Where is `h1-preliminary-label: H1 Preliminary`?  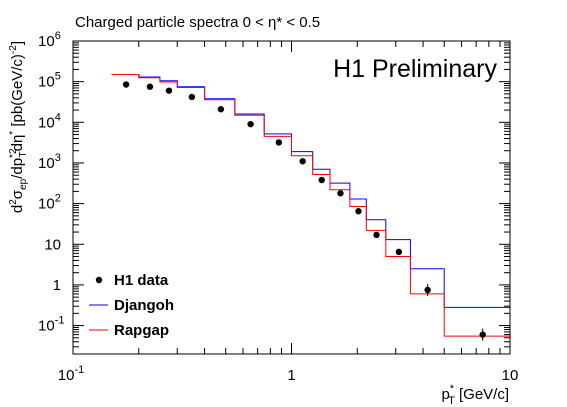 h1-preliminary-label: H1 Preliminary is located at coordinates (415, 69).